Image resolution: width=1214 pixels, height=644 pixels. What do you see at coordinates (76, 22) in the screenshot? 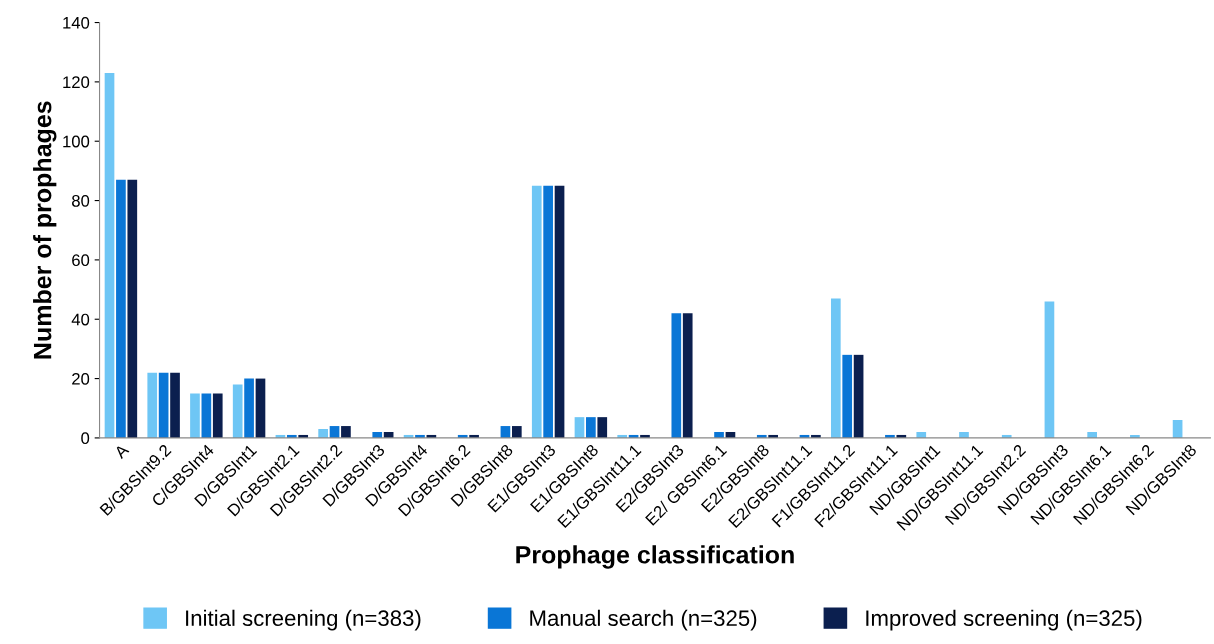
I see `y-tick-label: 140` at bounding box center [76, 22].